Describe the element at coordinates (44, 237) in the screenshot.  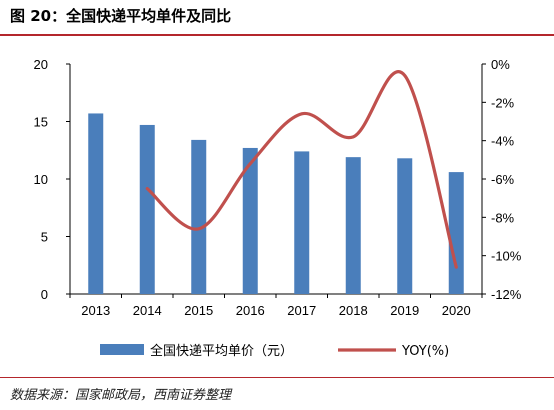
I see `y-tick-label-left: 5` at that location.